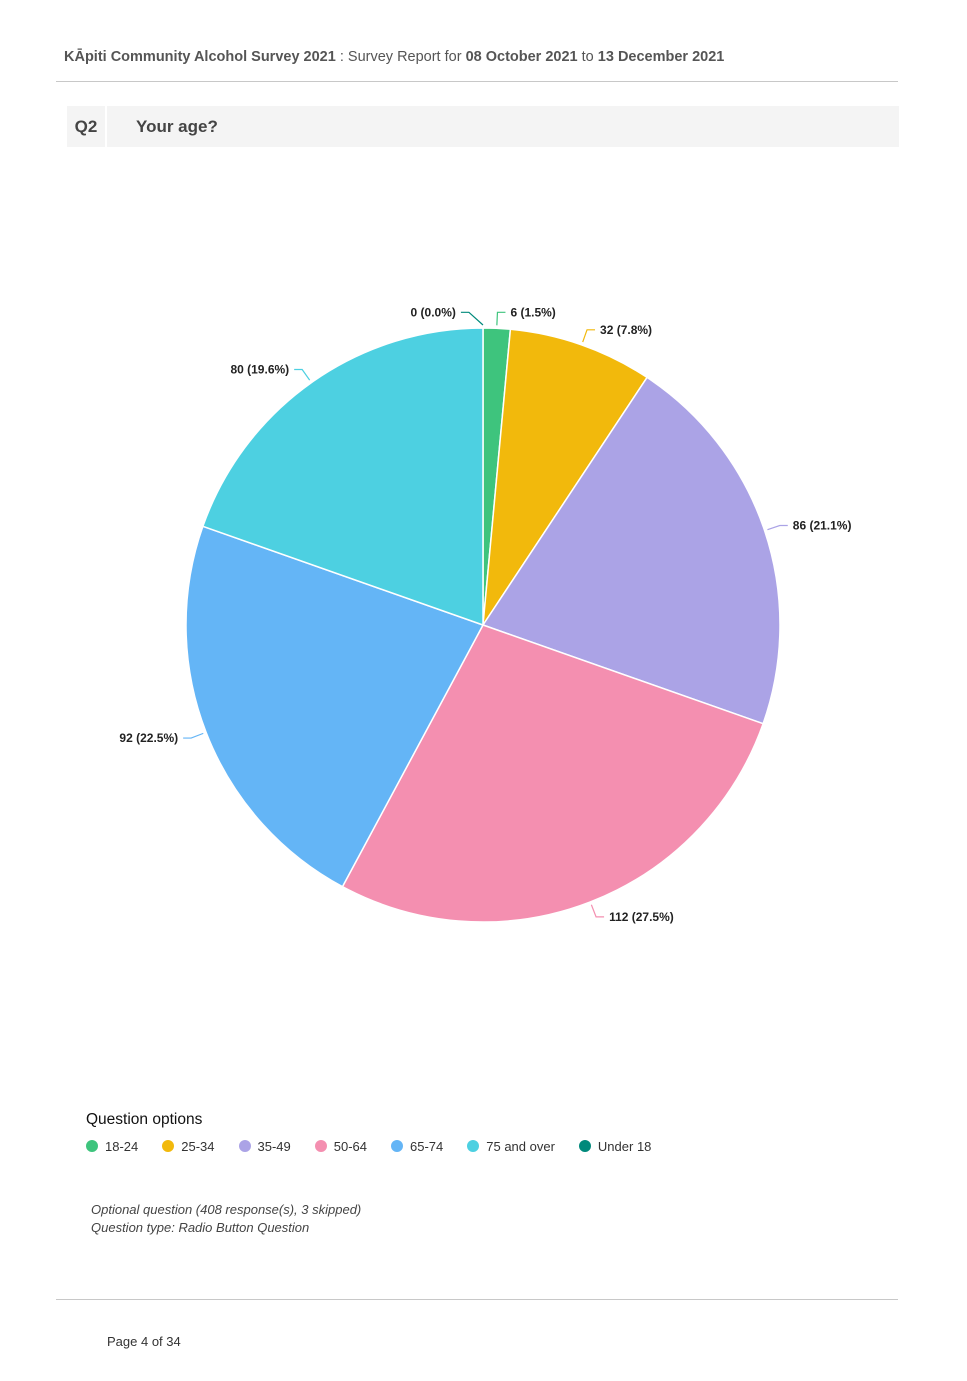 This screenshot has height=1381, width=967. What do you see at coordinates (433, 312) in the screenshot?
I see `data-label: 0 (0.0%)` at bounding box center [433, 312].